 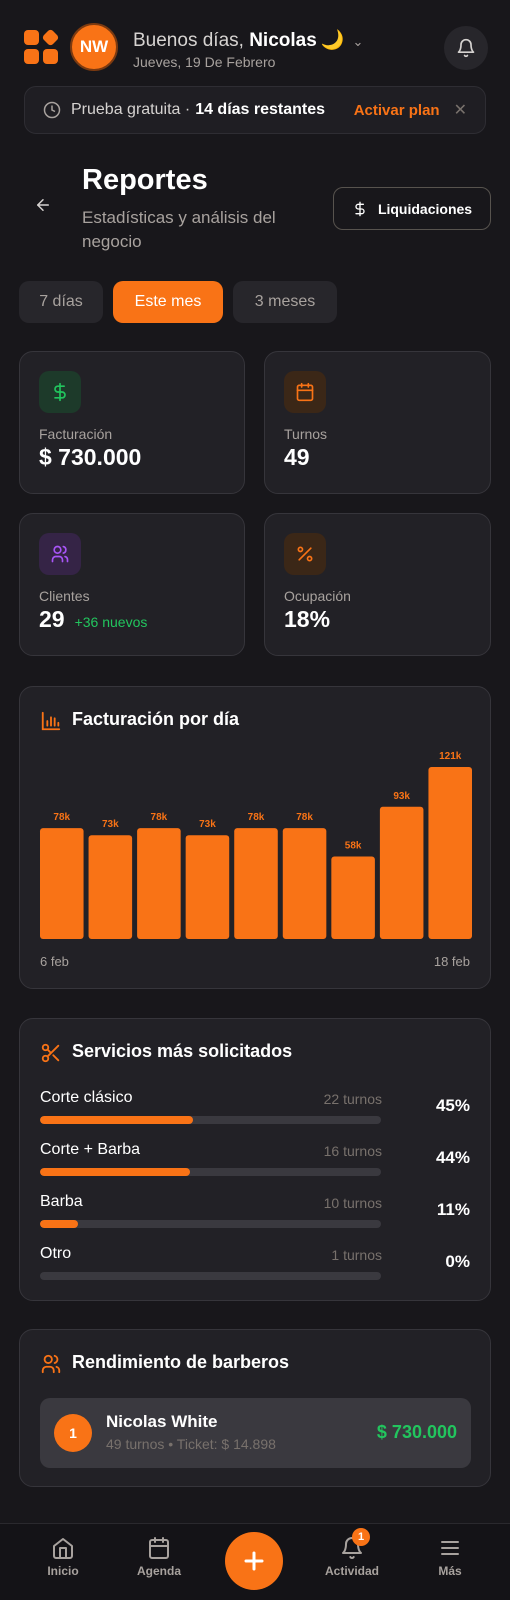 I want to click on arrow-left-icon, so click(x=43, y=205).